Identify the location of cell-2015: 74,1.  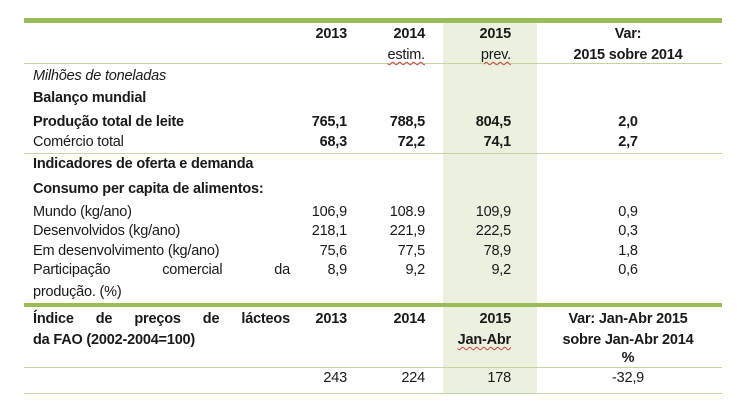
(497, 142).